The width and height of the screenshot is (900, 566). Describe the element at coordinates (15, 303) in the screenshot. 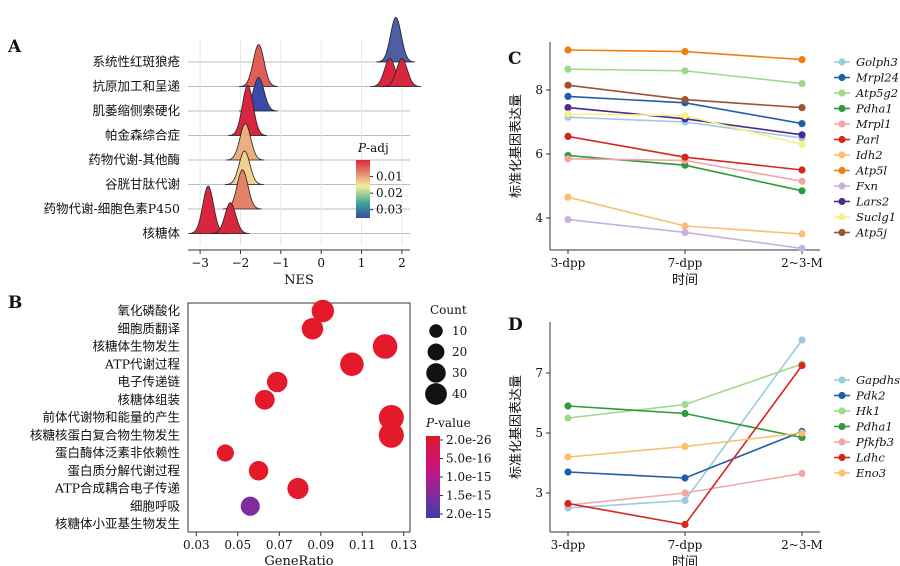

I see `panel-label-b: B` at that location.